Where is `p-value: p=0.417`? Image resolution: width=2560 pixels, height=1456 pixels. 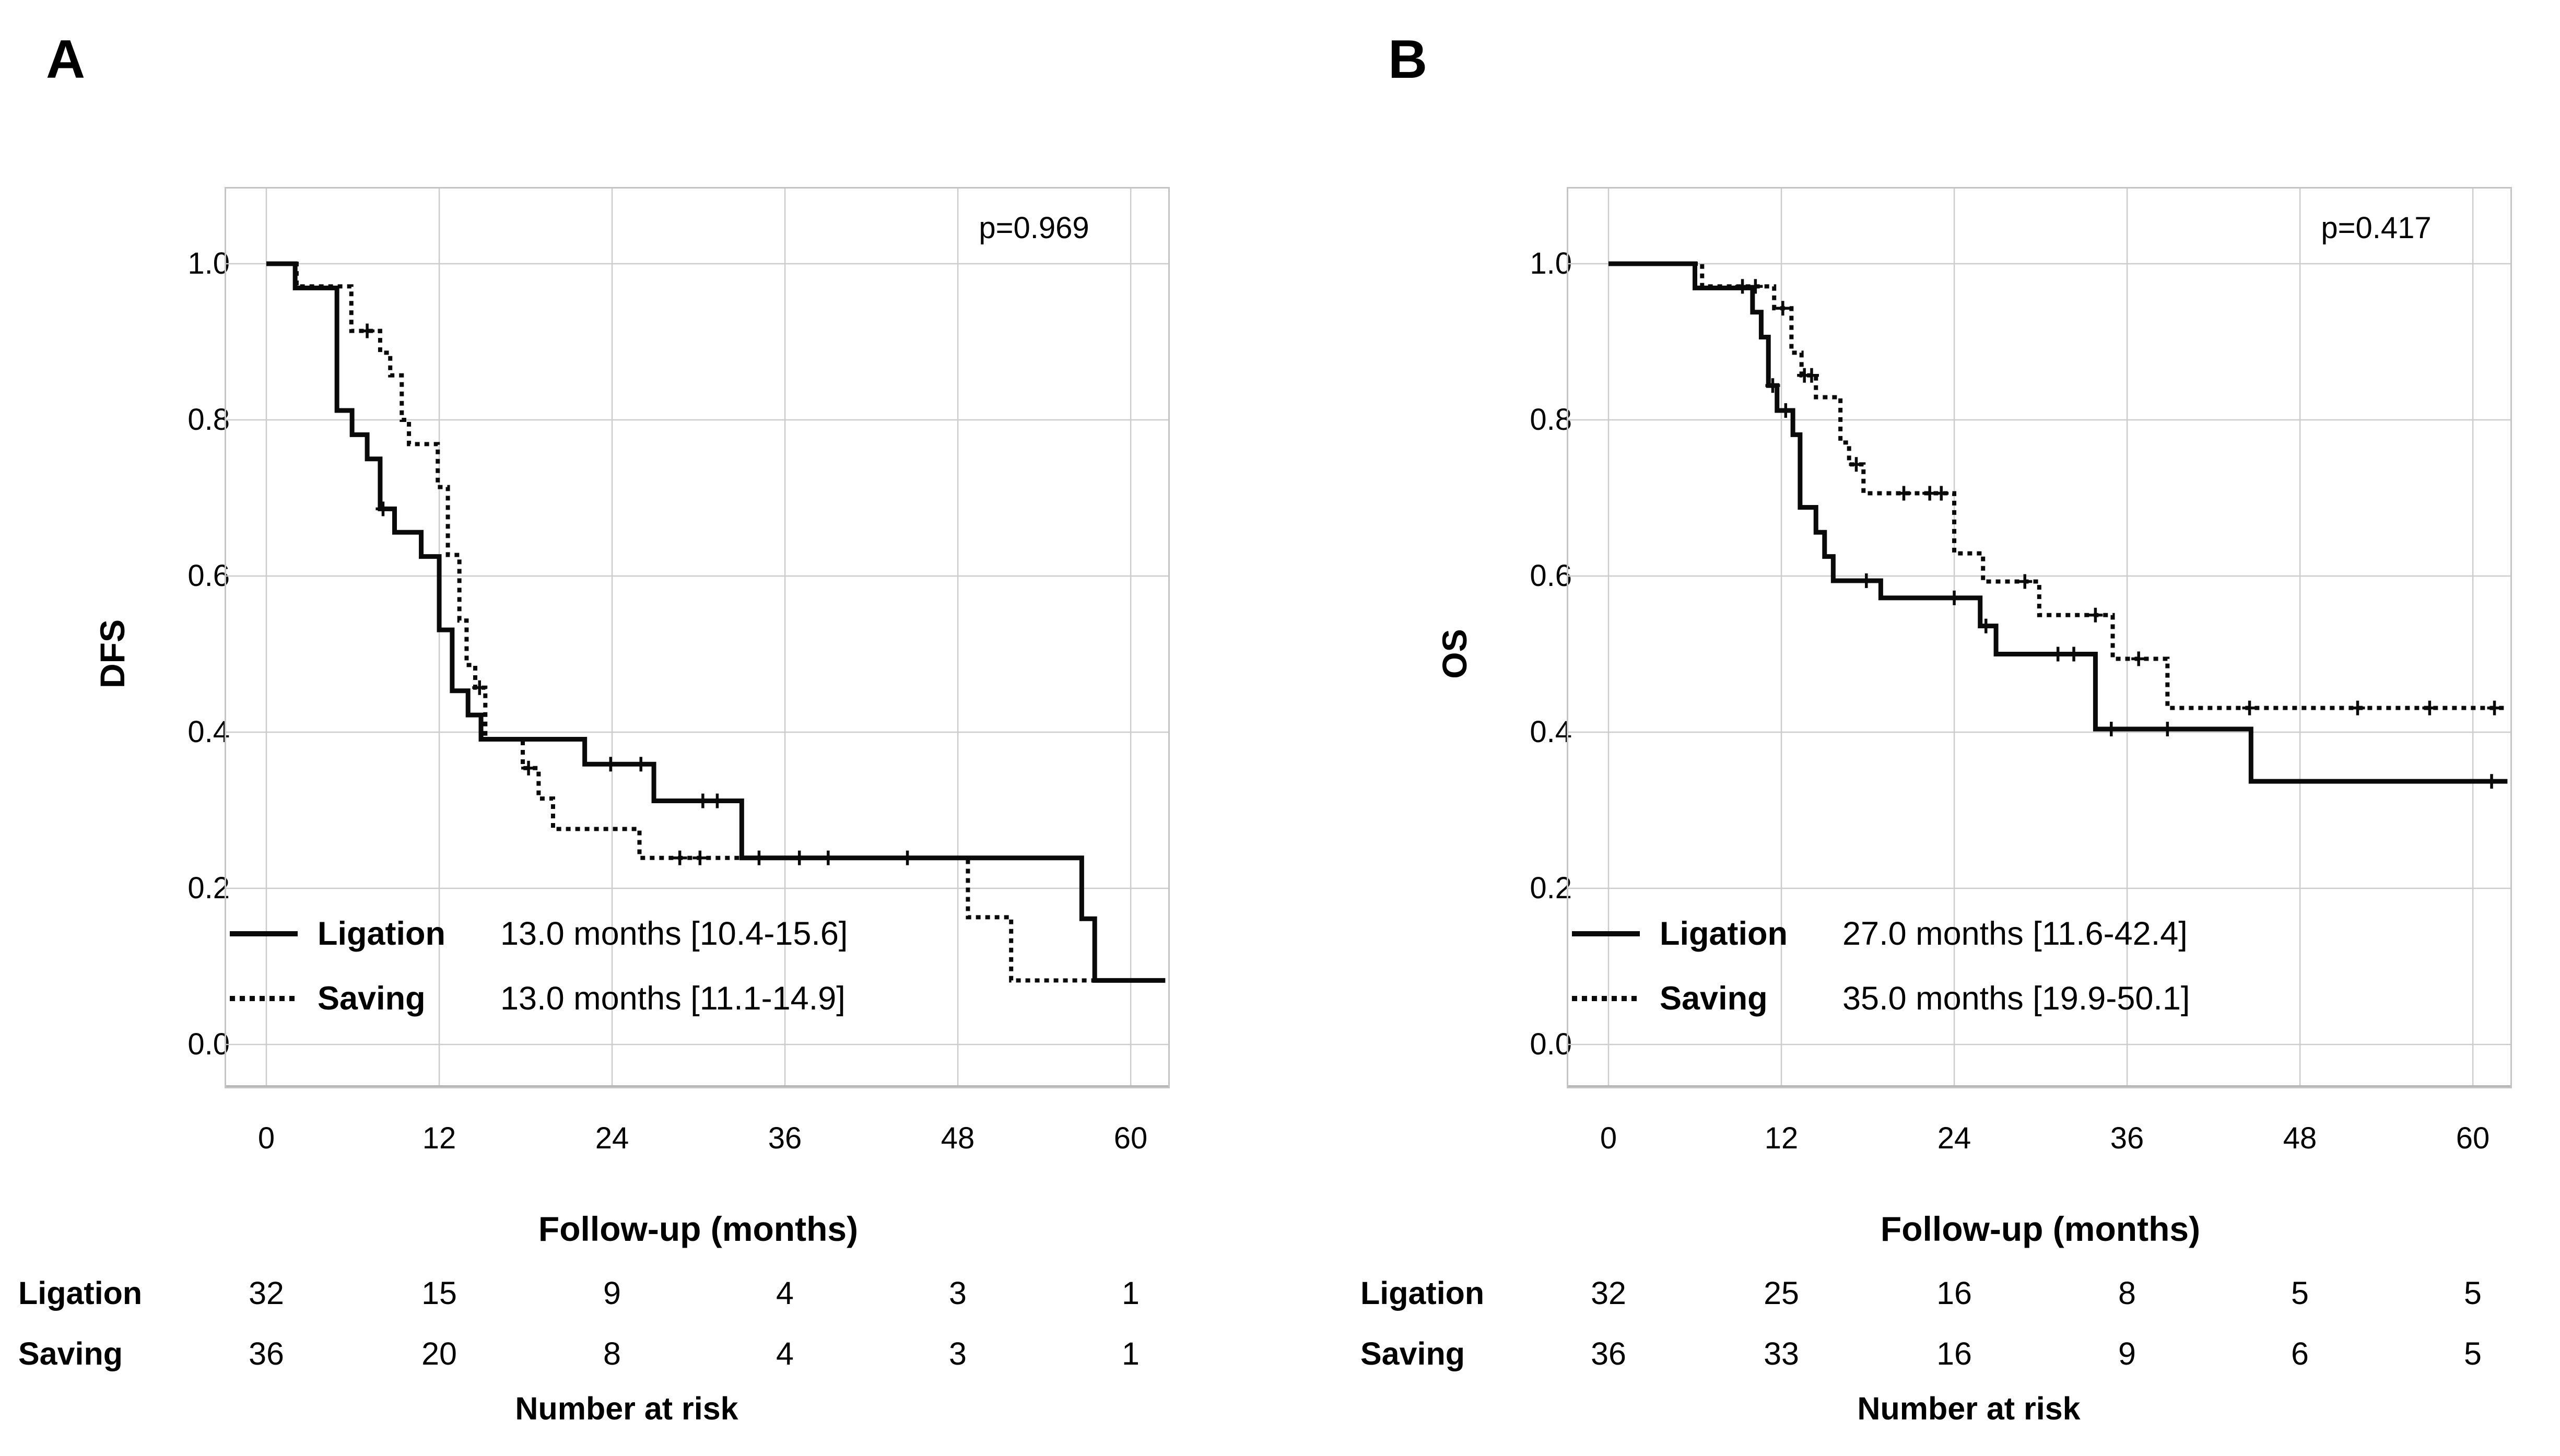 p-value: p=0.417 is located at coordinates (2376, 228).